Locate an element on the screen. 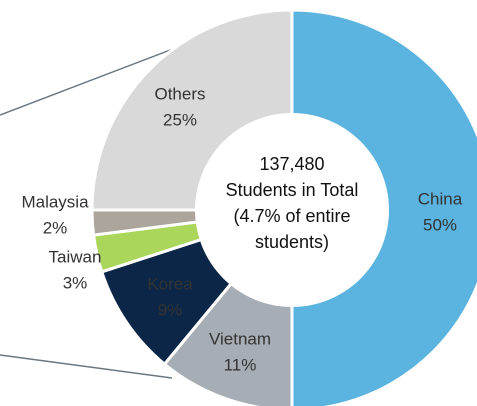 This screenshot has height=406, width=477. slice-value: 9% is located at coordinates (170, 309).